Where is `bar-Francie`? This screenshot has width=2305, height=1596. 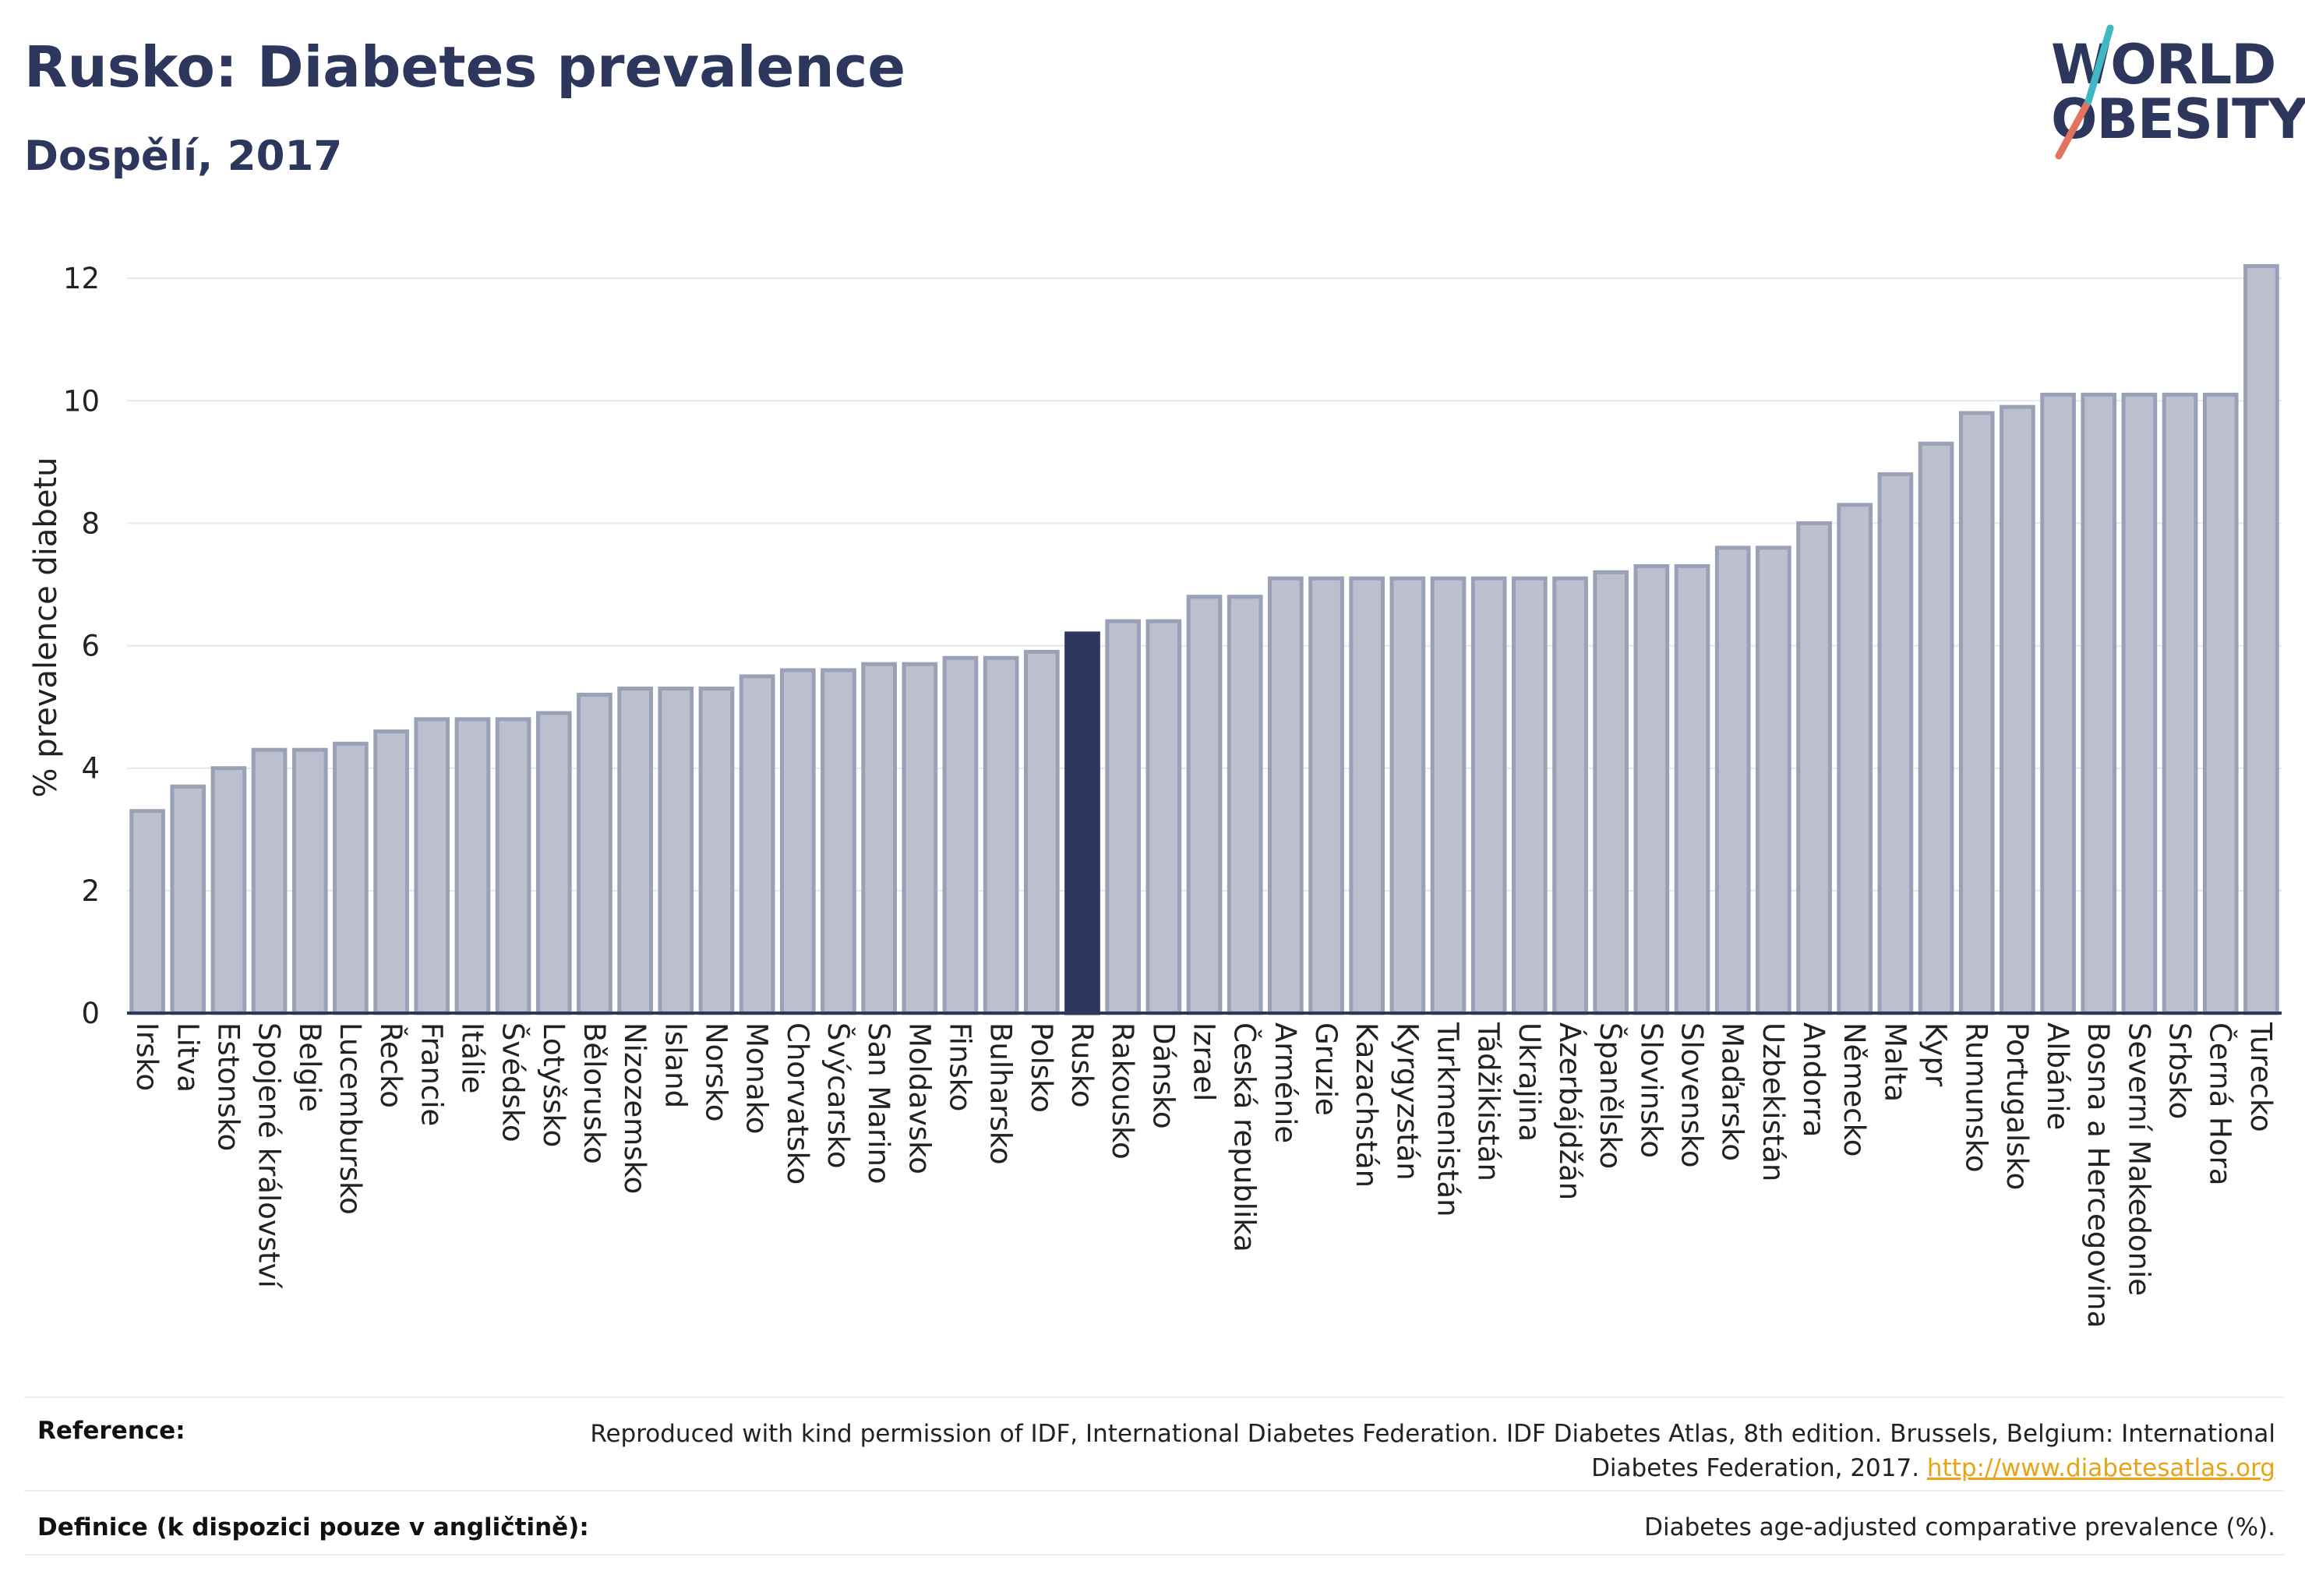 bar-Francie is located at coordinates (432, 866).